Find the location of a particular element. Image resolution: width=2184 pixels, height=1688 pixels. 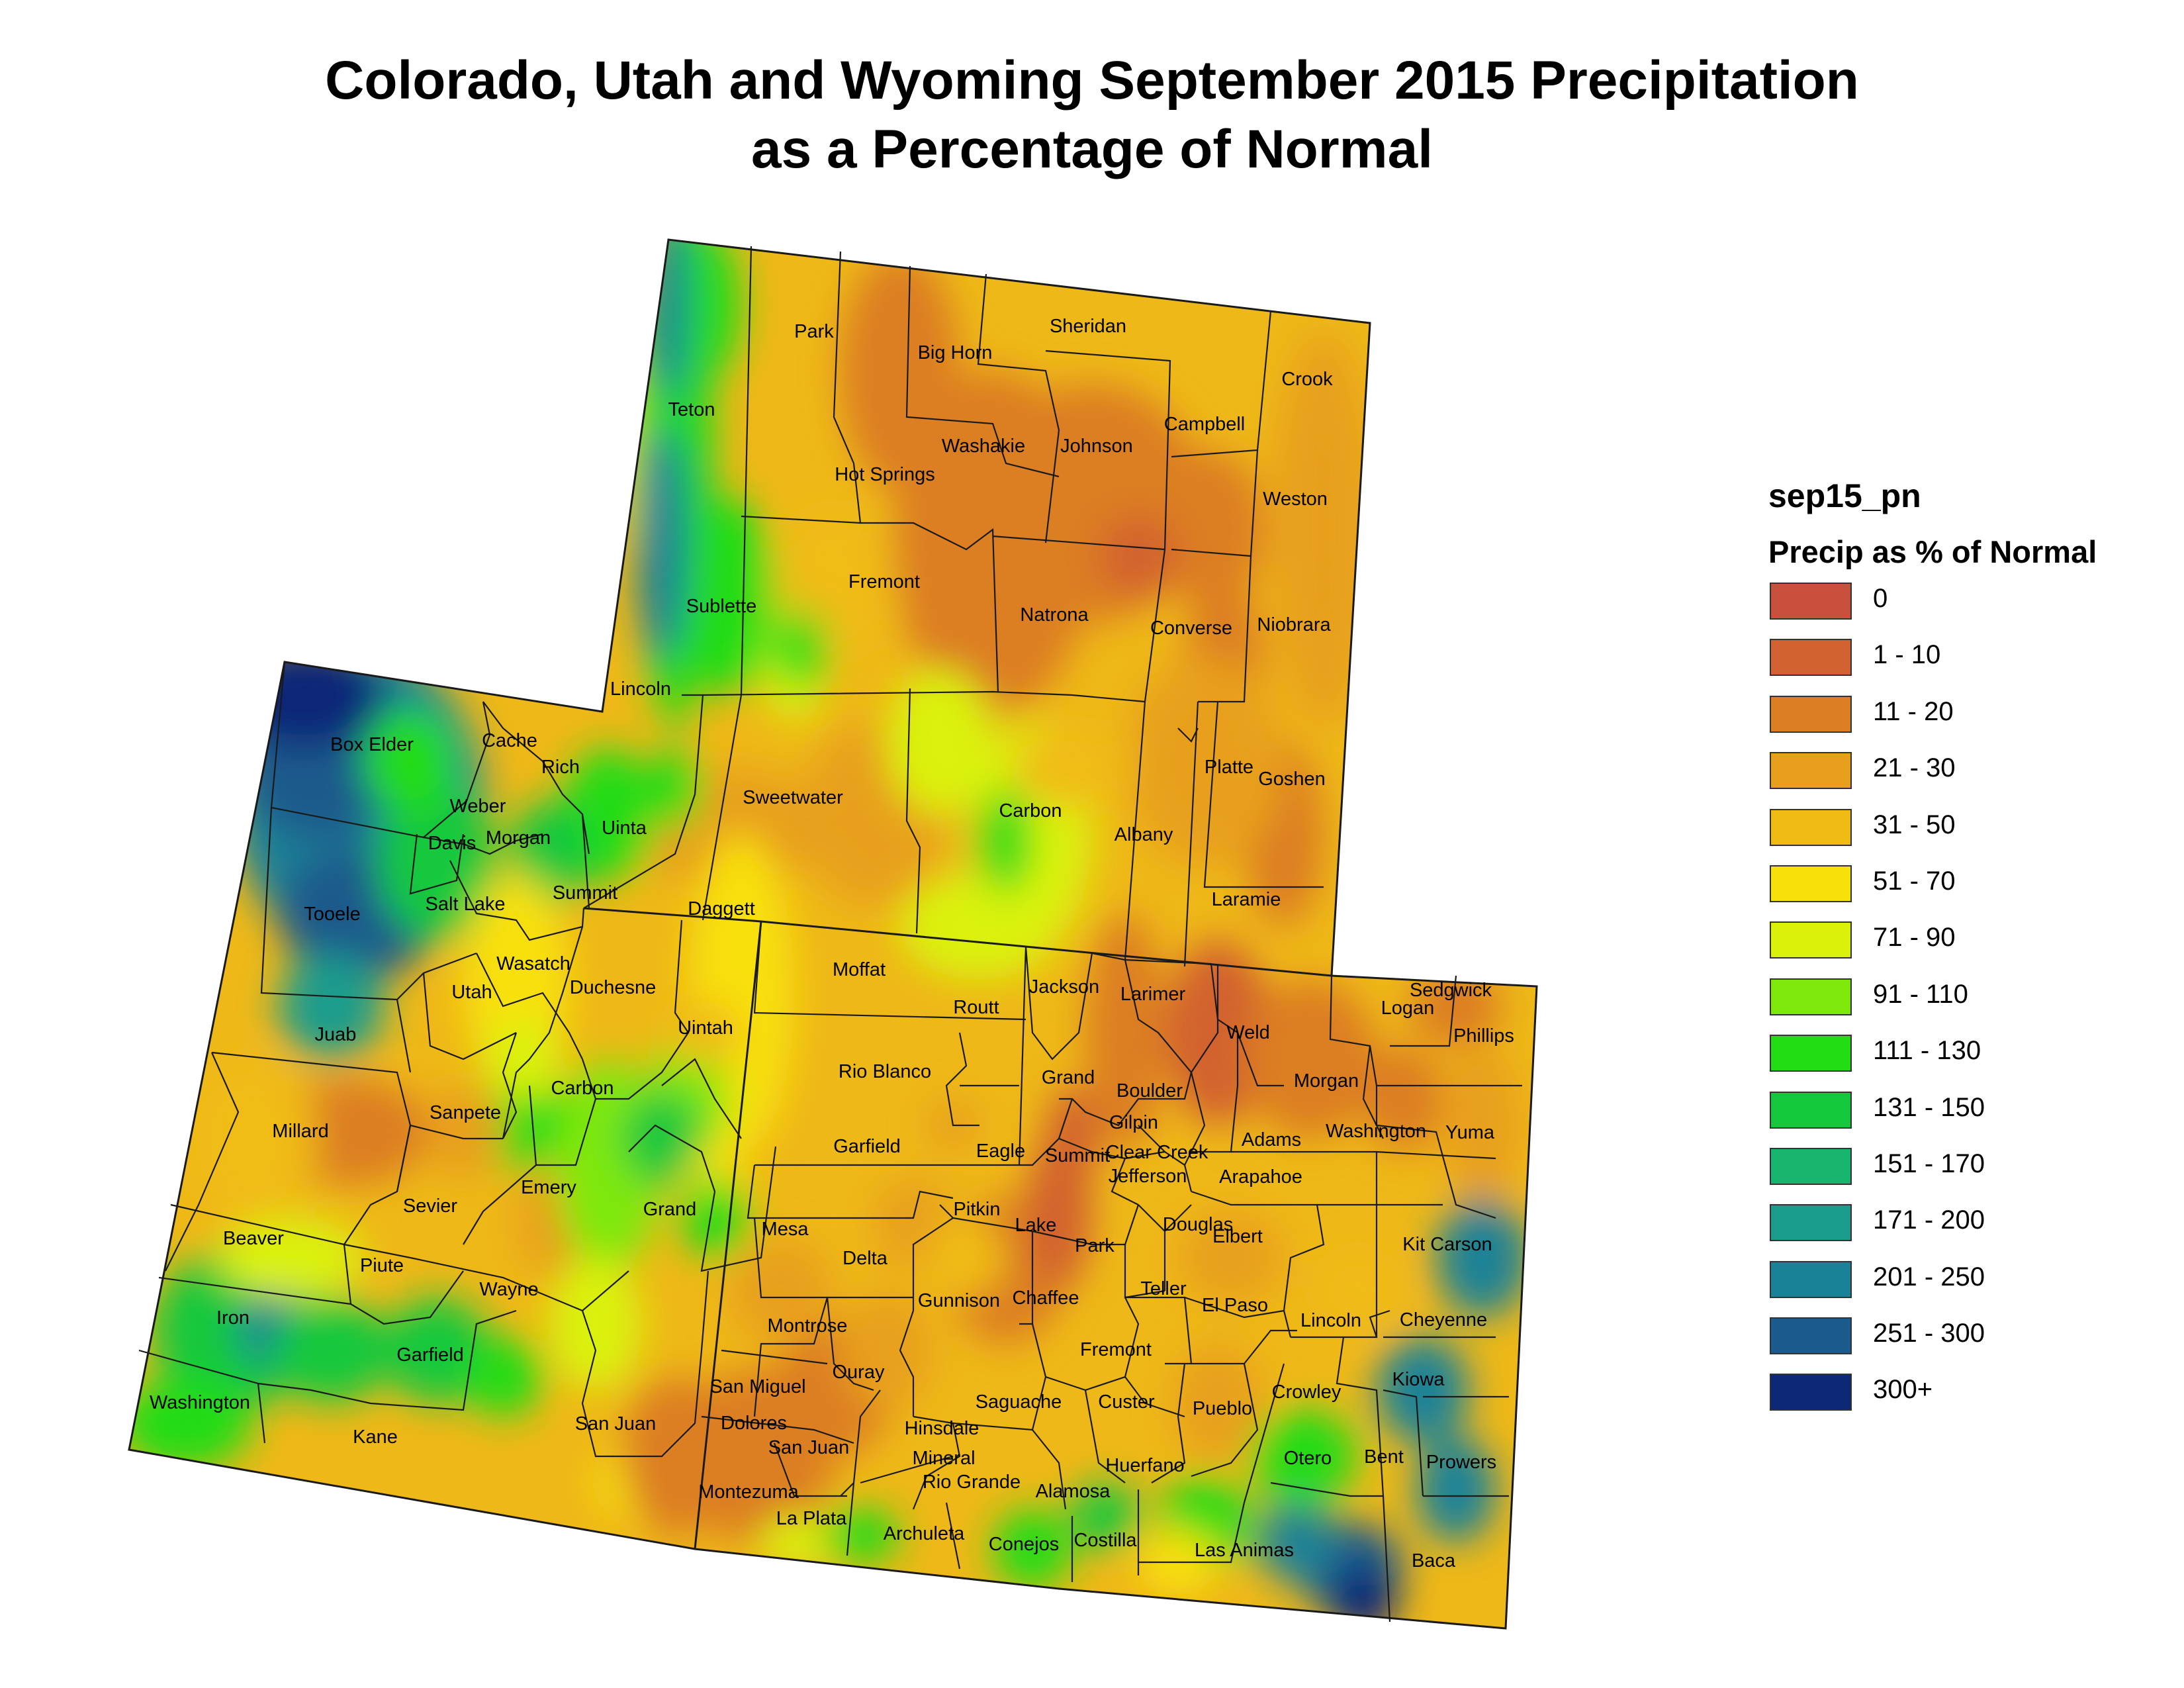

legend-label: 51 - 70 is located at coordinates (1914, 881).